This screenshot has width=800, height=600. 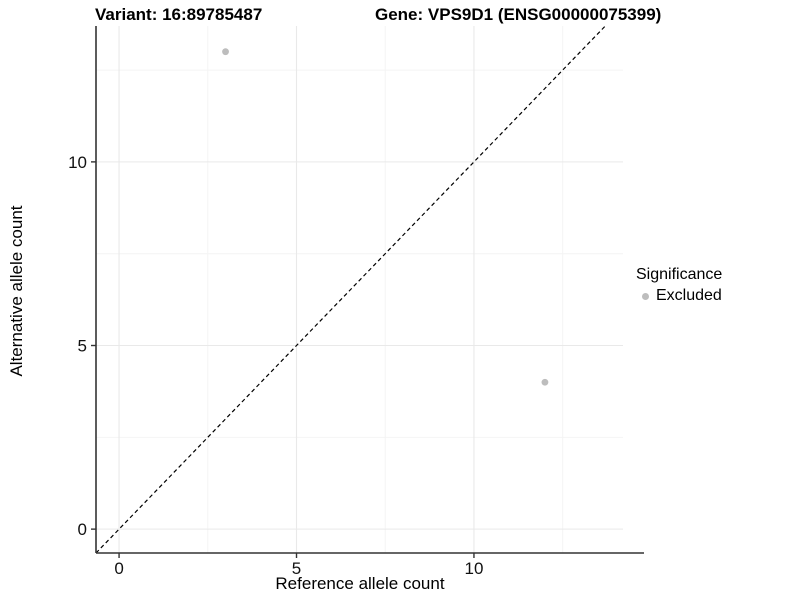 What do you see at coordinates (679, 285) in the screenshot?
I see `legend: Significance Excluded` at bounding box center [679, 285].